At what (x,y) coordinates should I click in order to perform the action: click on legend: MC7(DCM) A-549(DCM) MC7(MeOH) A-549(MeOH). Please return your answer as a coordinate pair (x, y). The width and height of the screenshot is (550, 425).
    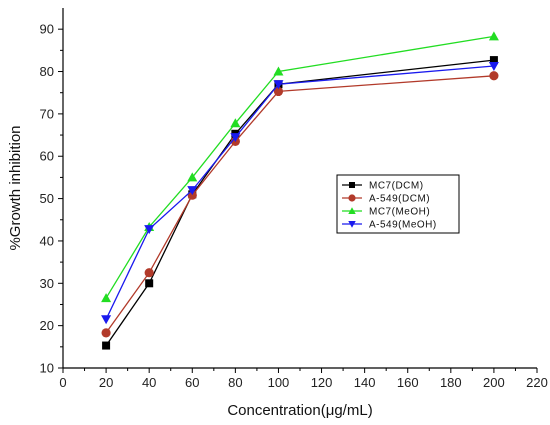
    Looking at the image, I should click on (398, 204).